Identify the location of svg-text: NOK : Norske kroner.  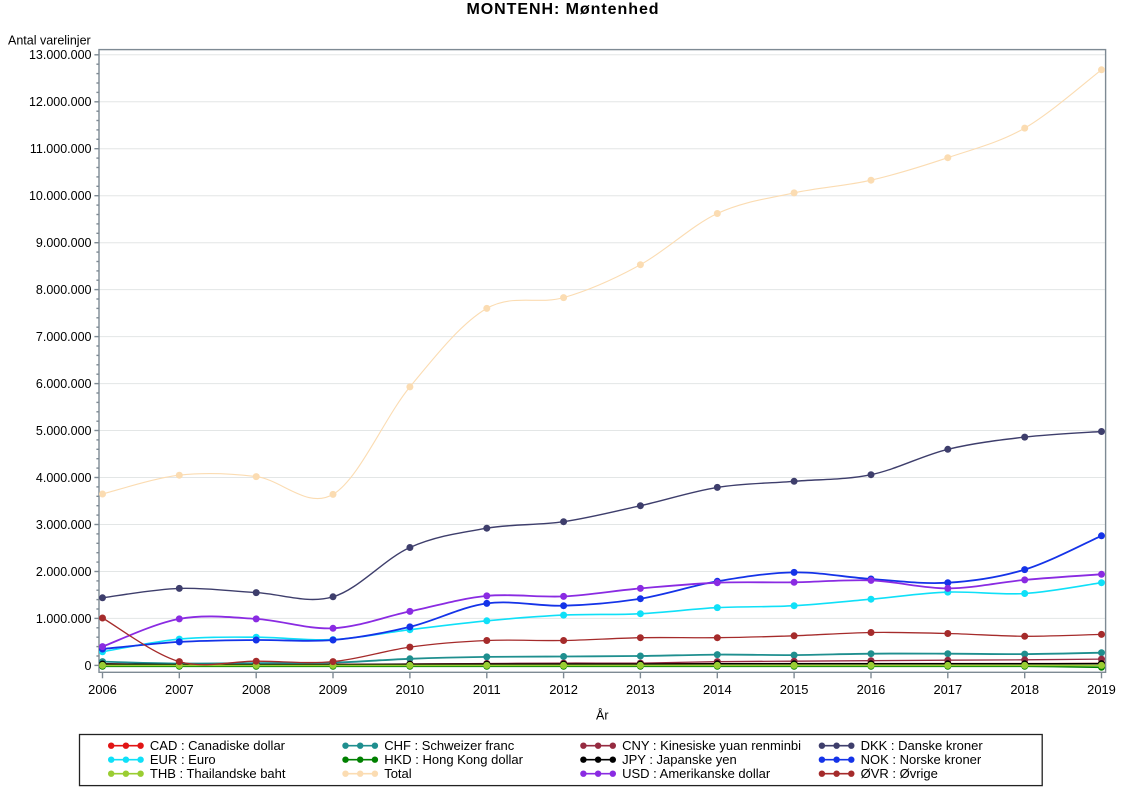
(921, 759).